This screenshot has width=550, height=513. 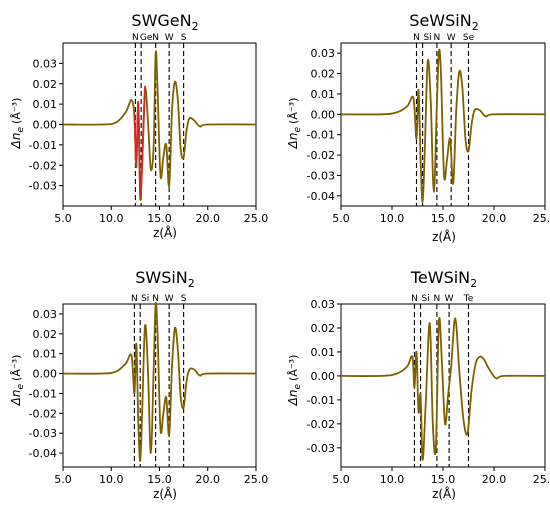 What do you see at coordinates (468, 299) in the screenshot?
I see `atom-label: Te` at bounding box center [468, 299].